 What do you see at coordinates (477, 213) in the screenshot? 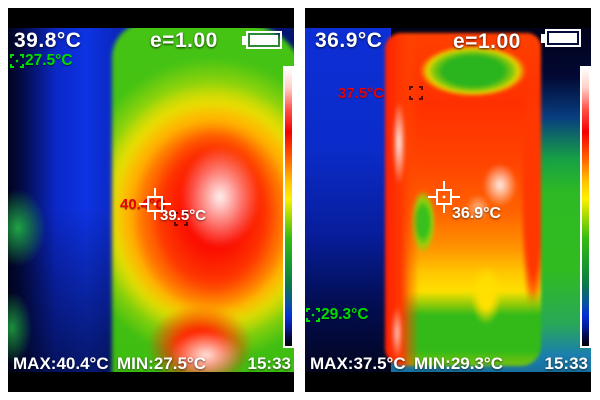
I see `center-spot-temp: 36.9°C` at bounding box center [477, 213].